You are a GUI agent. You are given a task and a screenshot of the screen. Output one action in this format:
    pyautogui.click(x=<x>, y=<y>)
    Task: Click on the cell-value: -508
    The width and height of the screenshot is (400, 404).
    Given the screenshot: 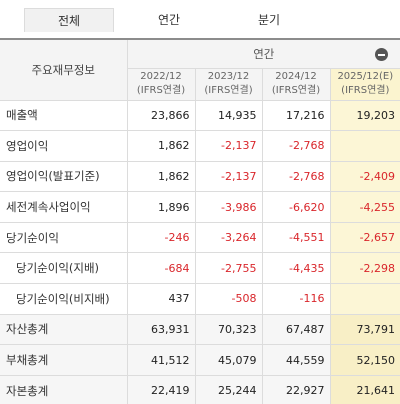 What is the action you would take?
    pyautogui.click(x=229, y=299)
    